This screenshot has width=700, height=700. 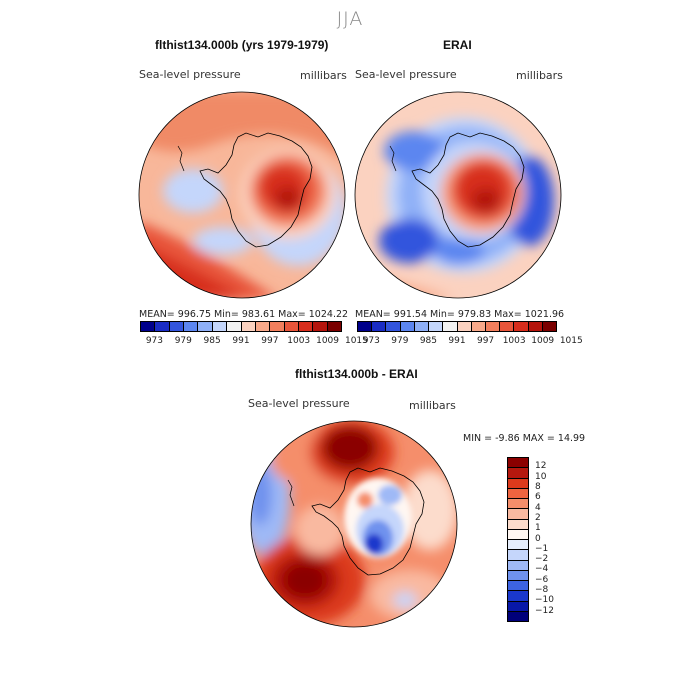 What do you see at coordinates (241, 341) in the screenshot?
I see `panel1-colorbar-tick-label: 991` at bounding box center [241, 341].